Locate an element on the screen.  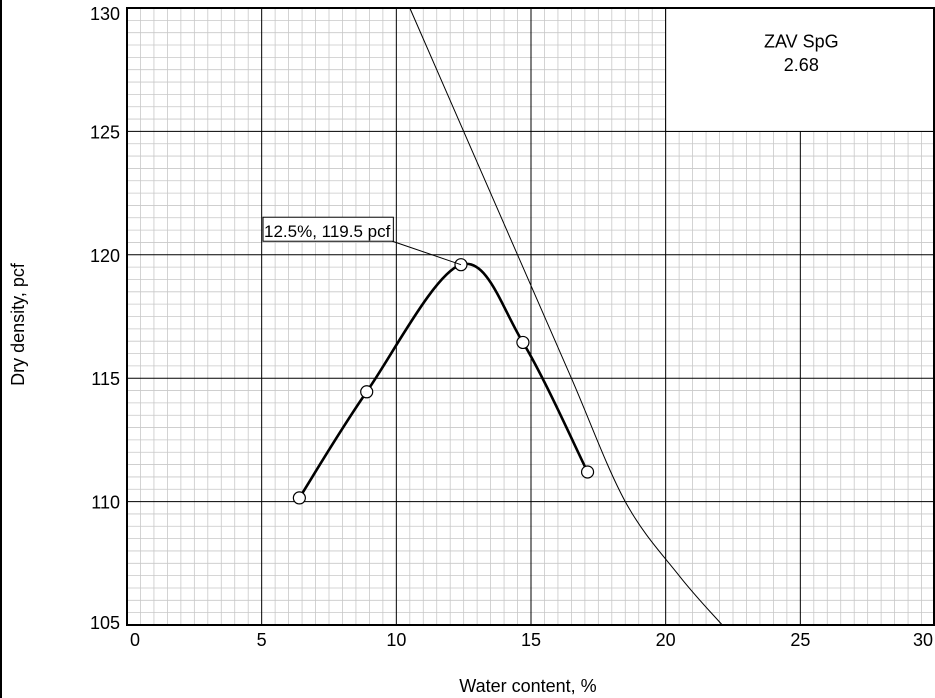
x-tick-label: 30 is located at coordinates (923, 640).